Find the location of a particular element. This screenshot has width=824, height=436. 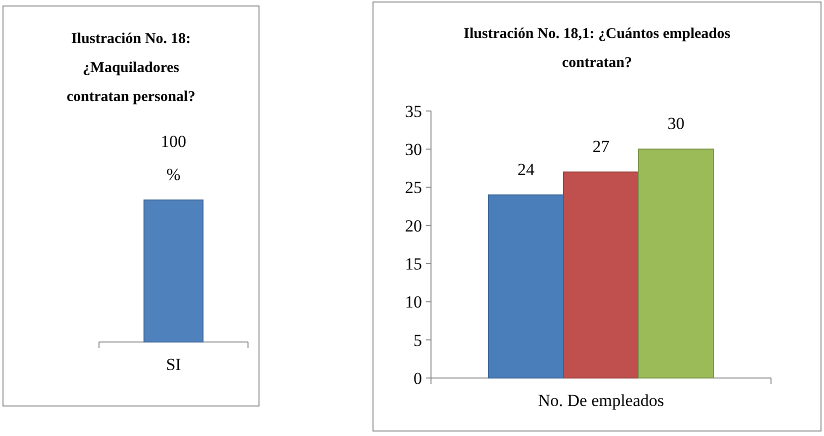

y-tick-label: 0 is located at coordinates (418, 378).